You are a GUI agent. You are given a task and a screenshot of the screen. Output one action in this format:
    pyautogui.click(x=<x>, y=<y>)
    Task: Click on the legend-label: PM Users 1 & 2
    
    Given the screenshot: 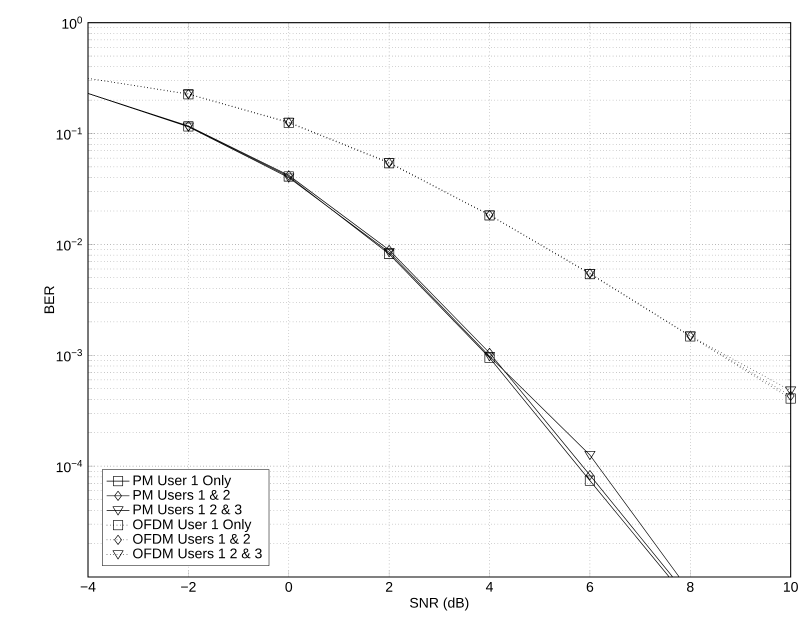 What is the action you would take?
    pyautogui.click(x=182, y=495)
    